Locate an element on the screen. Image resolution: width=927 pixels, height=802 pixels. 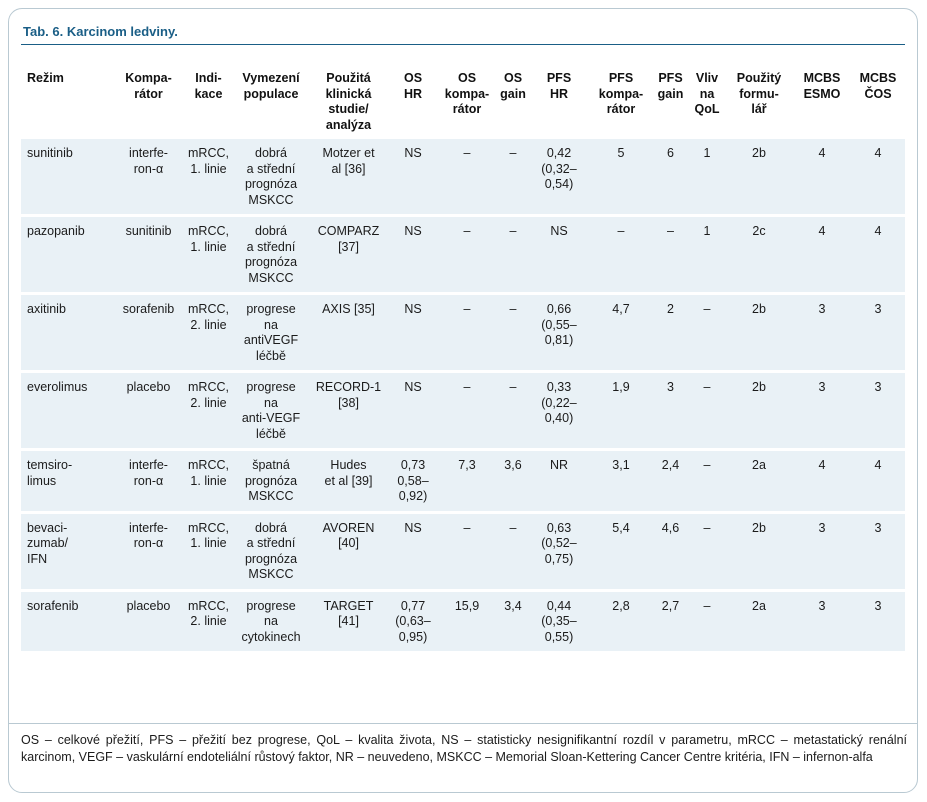
table-cell: 5 is located at coordinates (621, 178).